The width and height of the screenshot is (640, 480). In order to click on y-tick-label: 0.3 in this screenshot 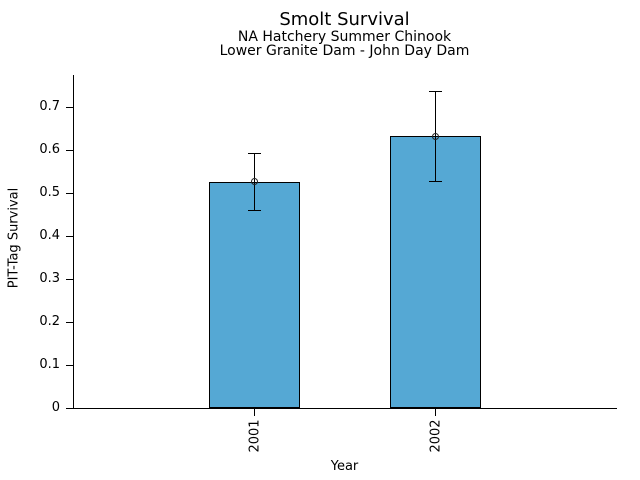, I will do `click(49, 279)`.